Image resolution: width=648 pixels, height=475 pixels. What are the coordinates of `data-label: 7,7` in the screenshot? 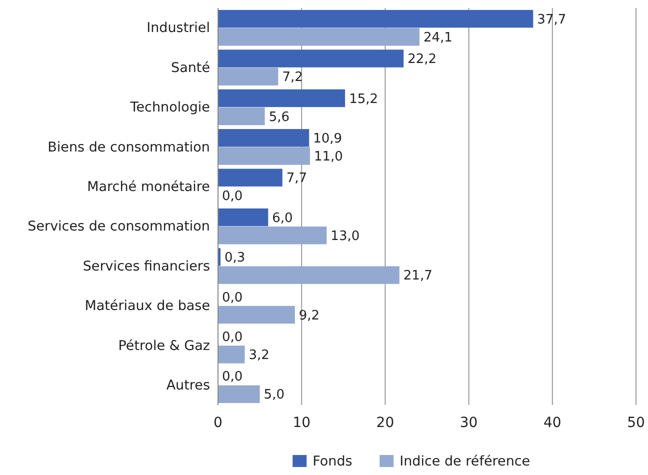 It's located at (297, 178).